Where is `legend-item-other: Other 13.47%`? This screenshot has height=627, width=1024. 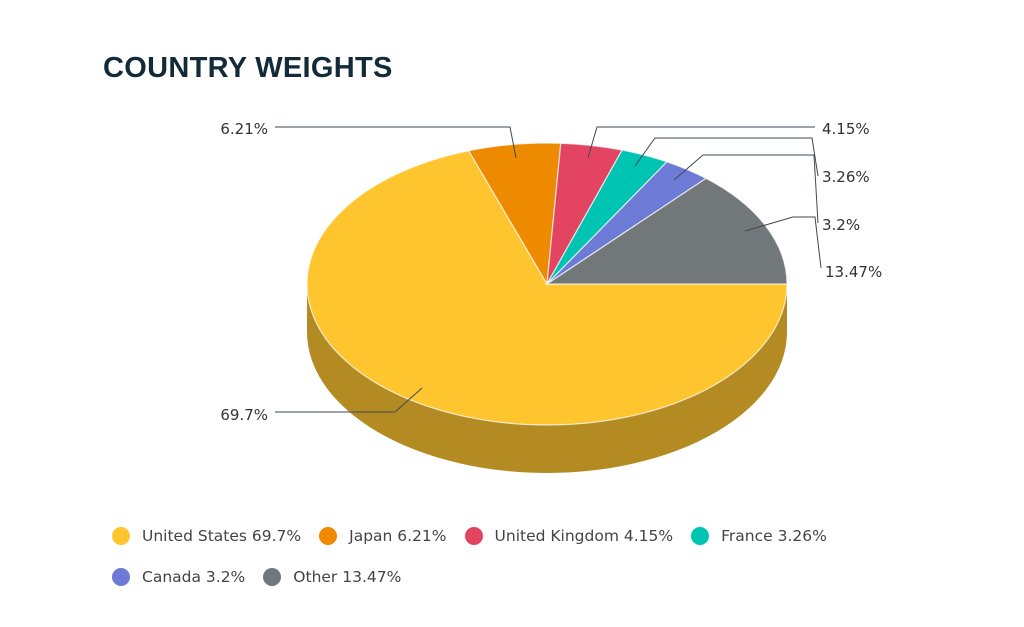 legend-item-other: Other 13.47% is located at coordinates (332, 577).